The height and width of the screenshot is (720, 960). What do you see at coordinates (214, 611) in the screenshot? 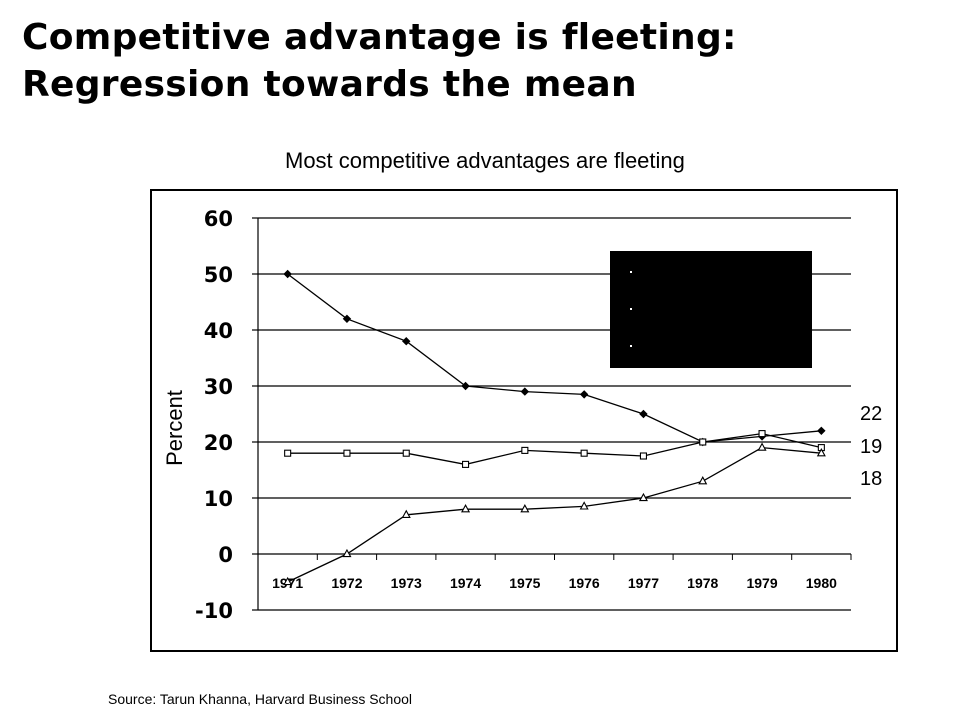
I see `y-tick-label: -10` at bounding box center [214, 611].